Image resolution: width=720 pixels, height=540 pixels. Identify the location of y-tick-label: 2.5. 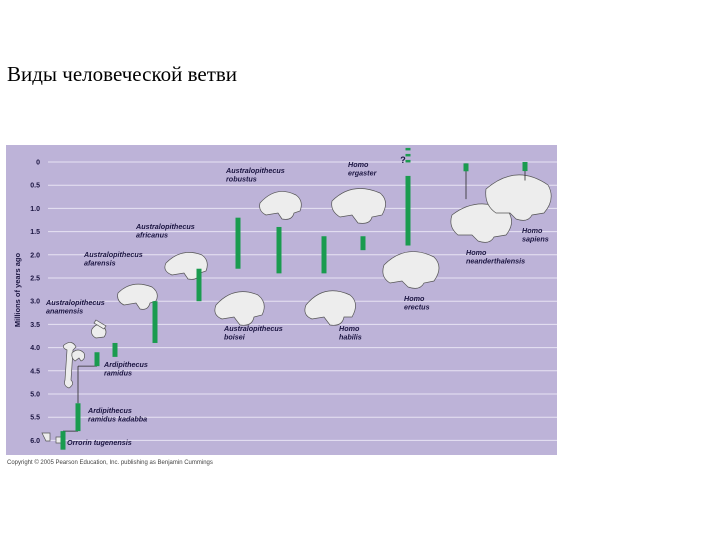
(35, 279).